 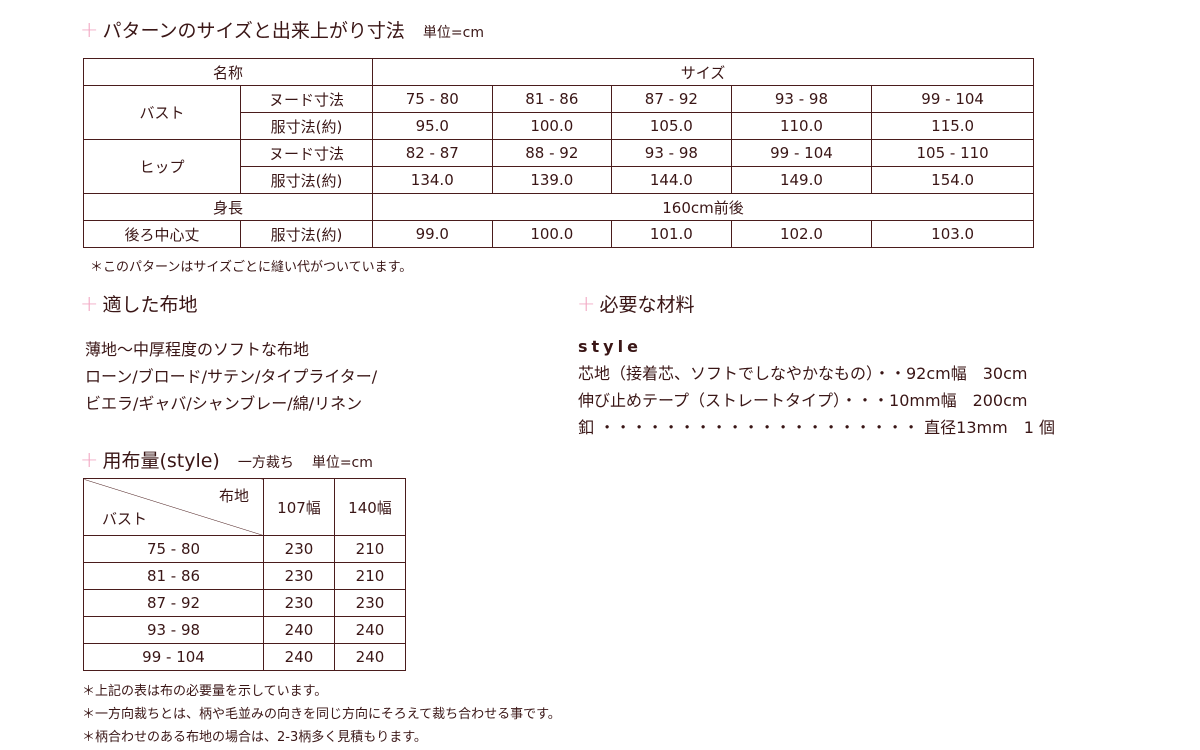 What do you see at coordinates (251, 267) in the screenshot?
I see `size-note: ＊このパターンはサイズごとに縫い代がついています。` at bounding box center [251, 267].